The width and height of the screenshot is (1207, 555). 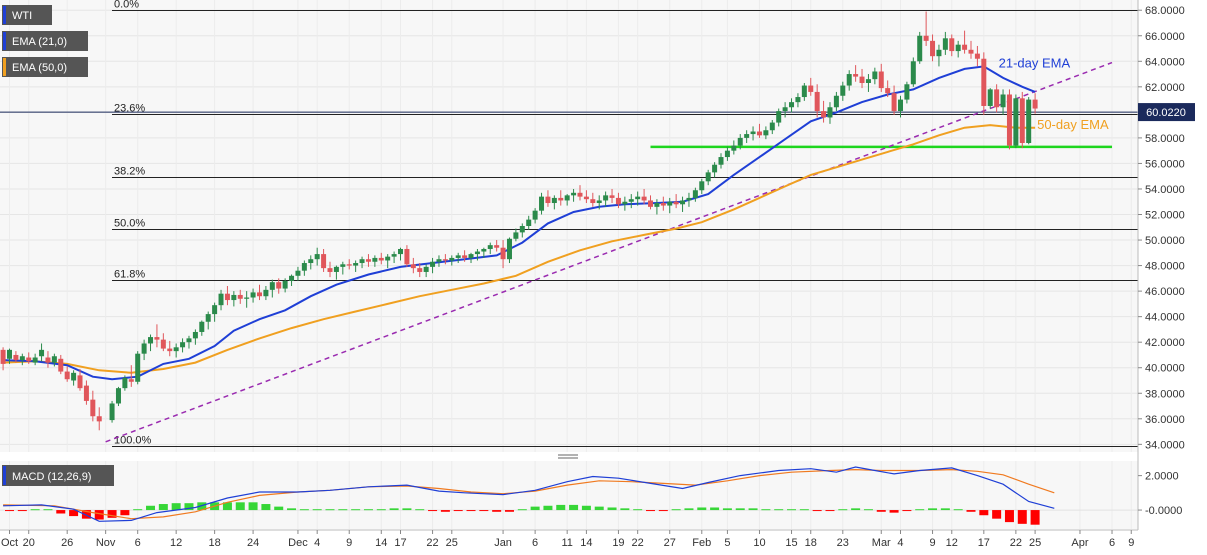 What do you see at coordinates (900, 543) in the screenshot?
I see `time-tick-label: 4` at bounding box center [900, 543].